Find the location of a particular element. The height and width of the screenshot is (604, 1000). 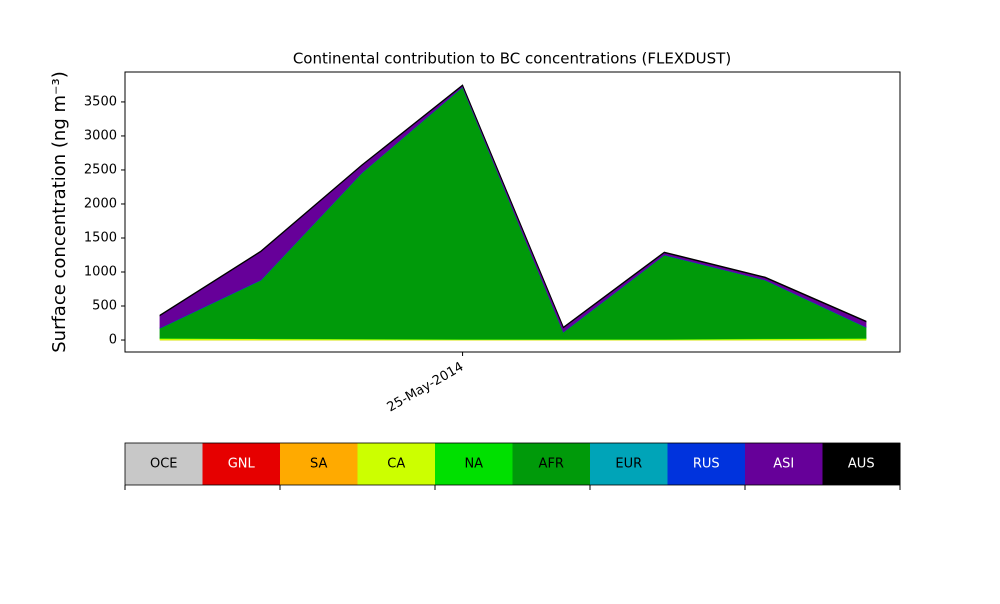

legend-label: CA is located at coordinates (396, 464).